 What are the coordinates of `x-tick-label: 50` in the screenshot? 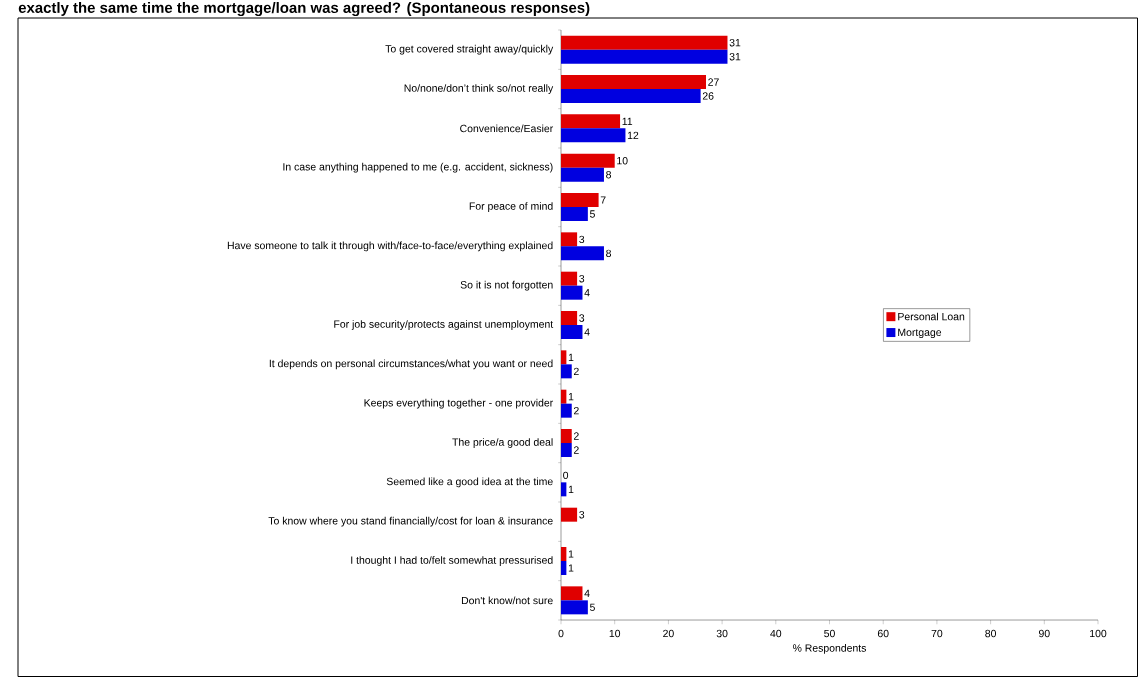 It's located at (829, 633).